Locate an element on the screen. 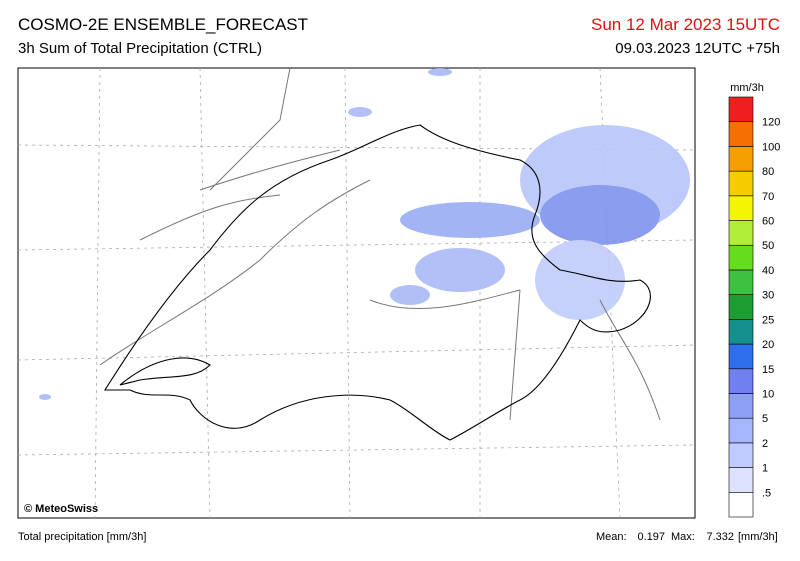 The height and width of the screenshot is (561, 800). subtitle: 3h Sum of Total Precipitation (CTRL) is located at coordinates (140, 48).